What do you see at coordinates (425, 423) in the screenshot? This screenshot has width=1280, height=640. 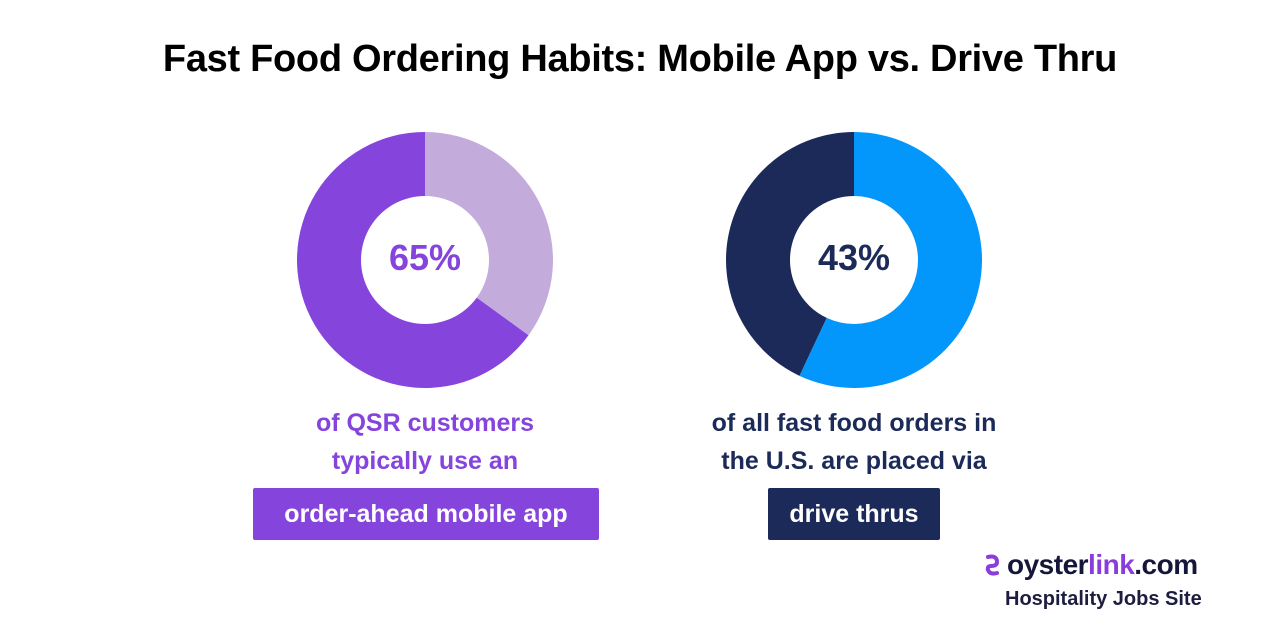 I see `caption-line: of QSR customers` at bounding box center [425, 423].